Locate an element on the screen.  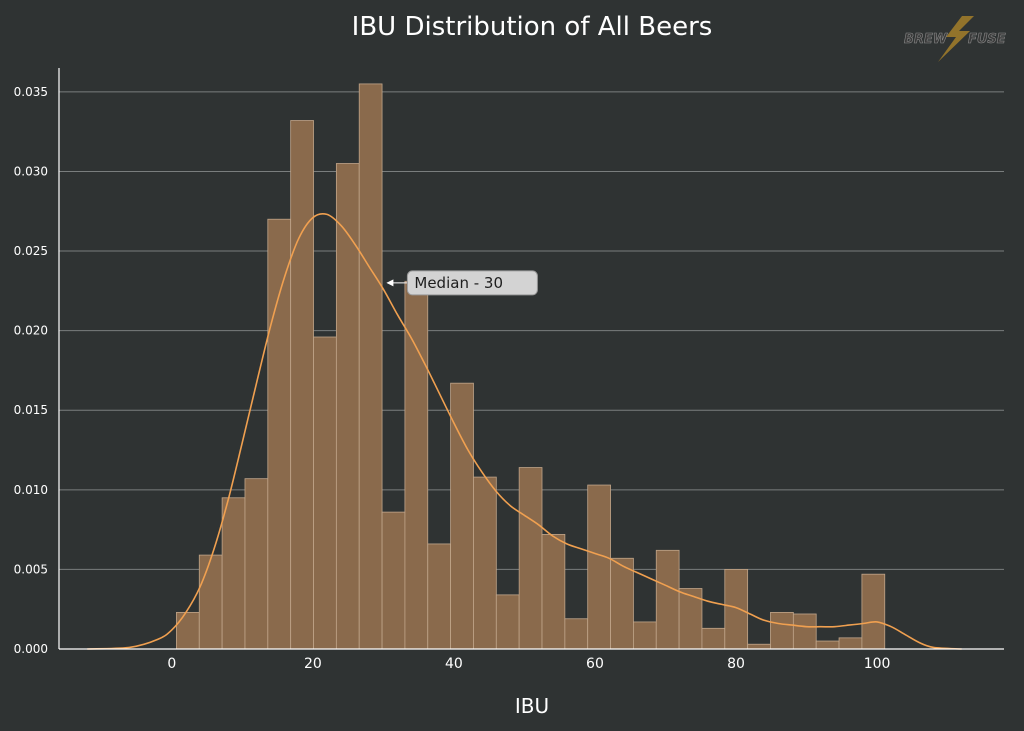
y-tick-label: 0.035 is located at coordinates (31, 92).